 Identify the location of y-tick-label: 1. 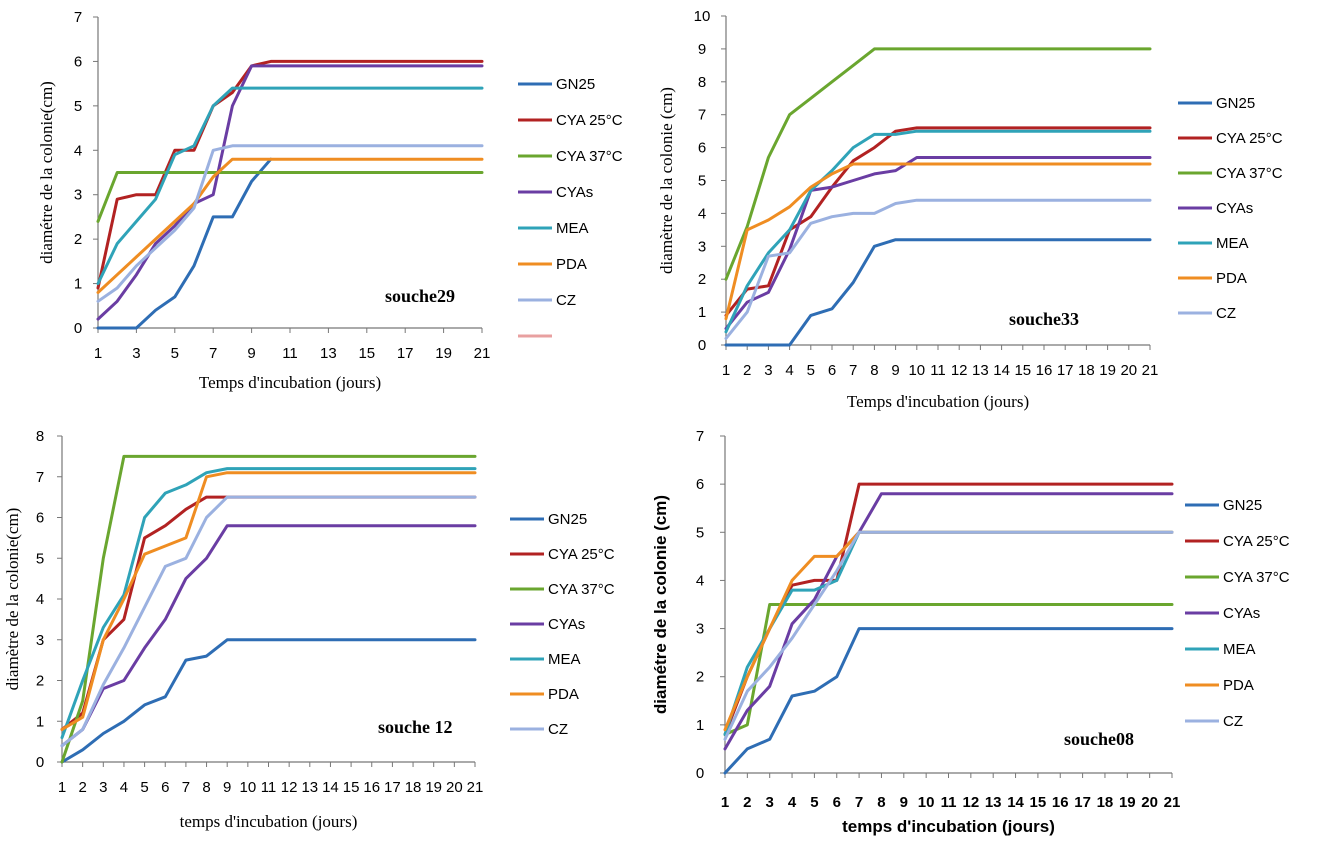
(40, 721).